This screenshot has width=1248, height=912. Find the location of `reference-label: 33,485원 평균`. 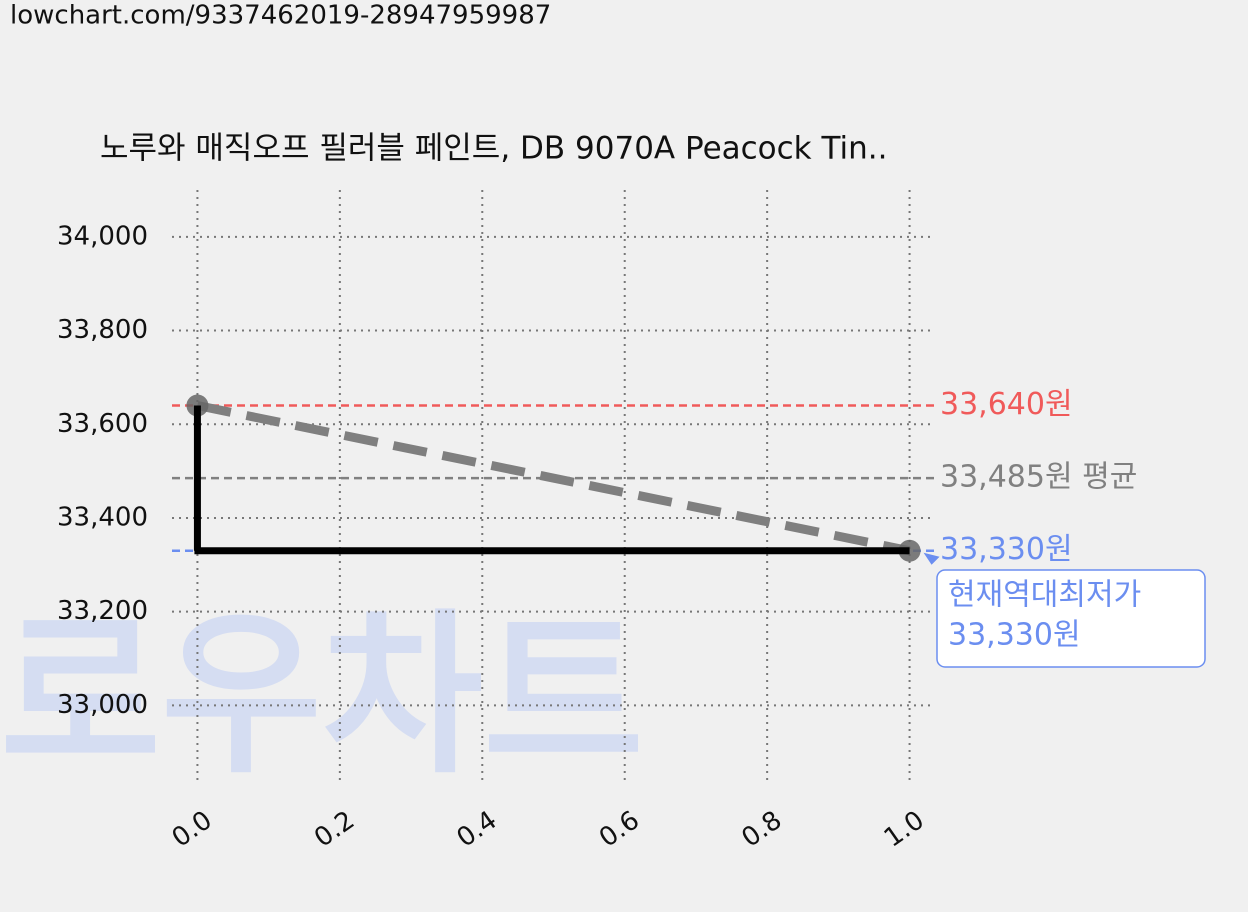

reference-label: 33,485원 평균 is located at coordinates (1038, 477).